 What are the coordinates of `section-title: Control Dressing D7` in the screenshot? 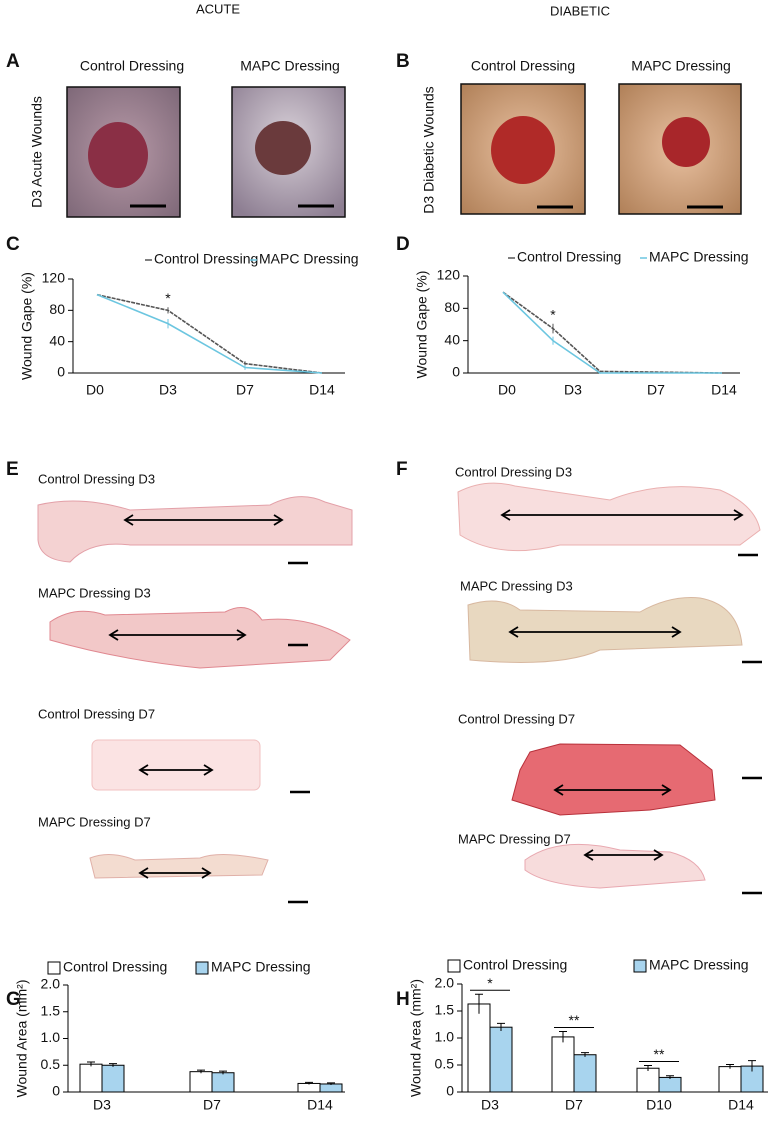 It's located at (516, 718).